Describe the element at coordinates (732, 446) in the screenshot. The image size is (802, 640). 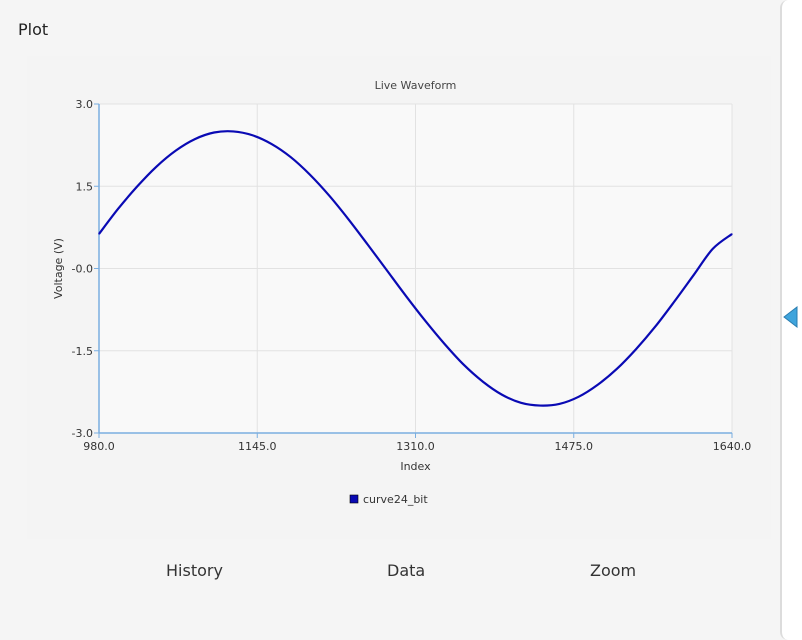
I see `x-tick-label: 1640.0` at that location.